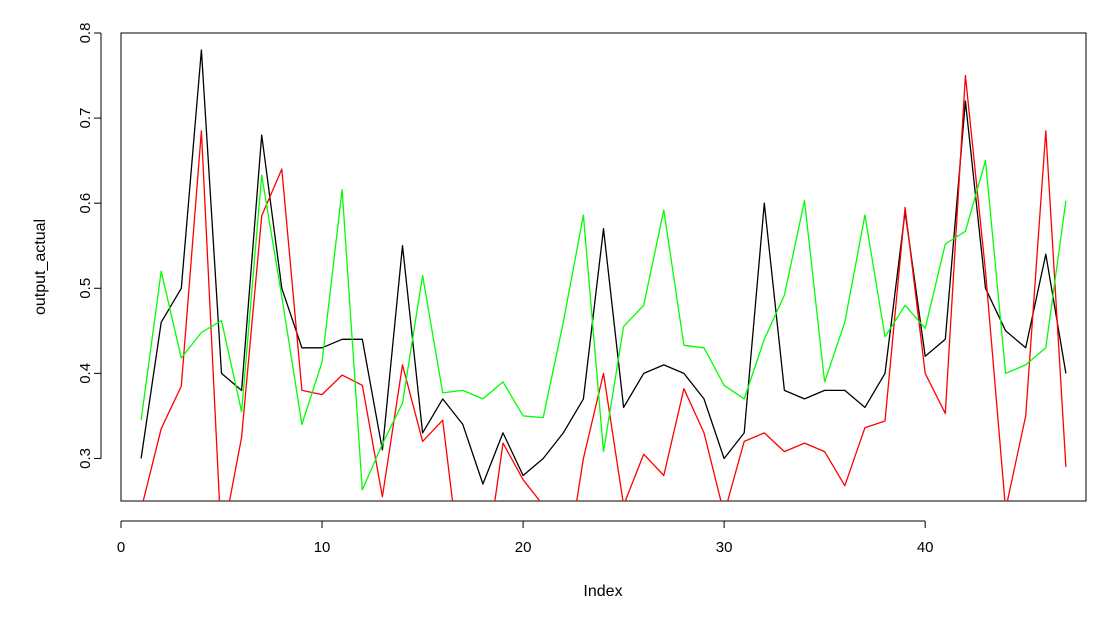  Describe the element at coordinates (925, 547) in the screenshot. I see `x-tick-label: 40` at that location.